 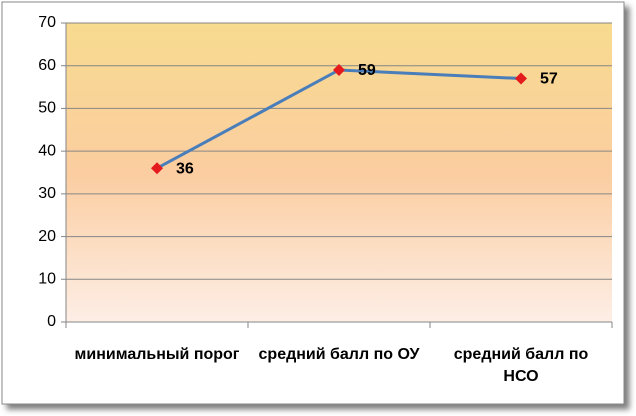 I want to click on data-label: 36, so click(x=185, y=168).